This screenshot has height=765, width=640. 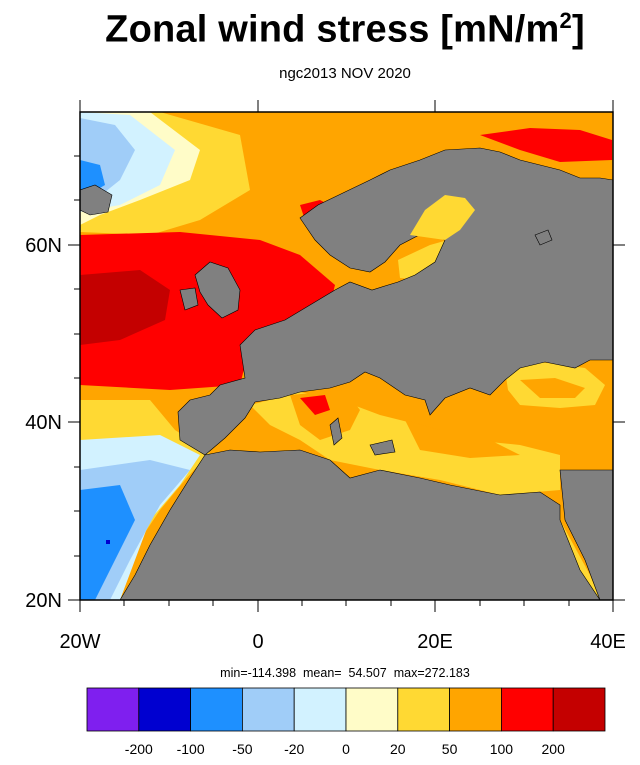 I want to click on colorbar-label: -50, so click(x=242, y=749).